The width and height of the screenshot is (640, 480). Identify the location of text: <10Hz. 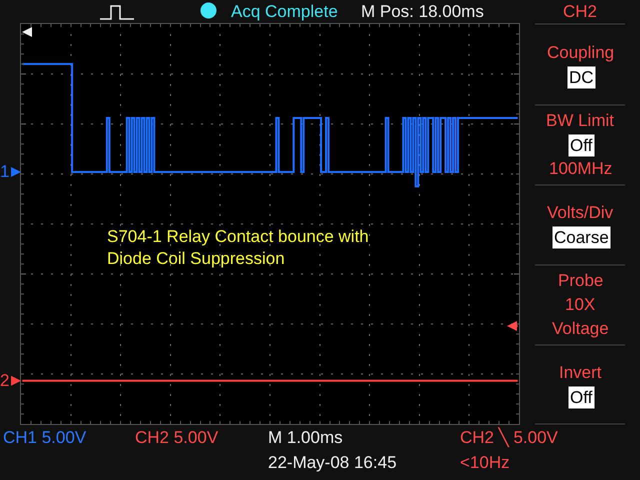
(485, 462).